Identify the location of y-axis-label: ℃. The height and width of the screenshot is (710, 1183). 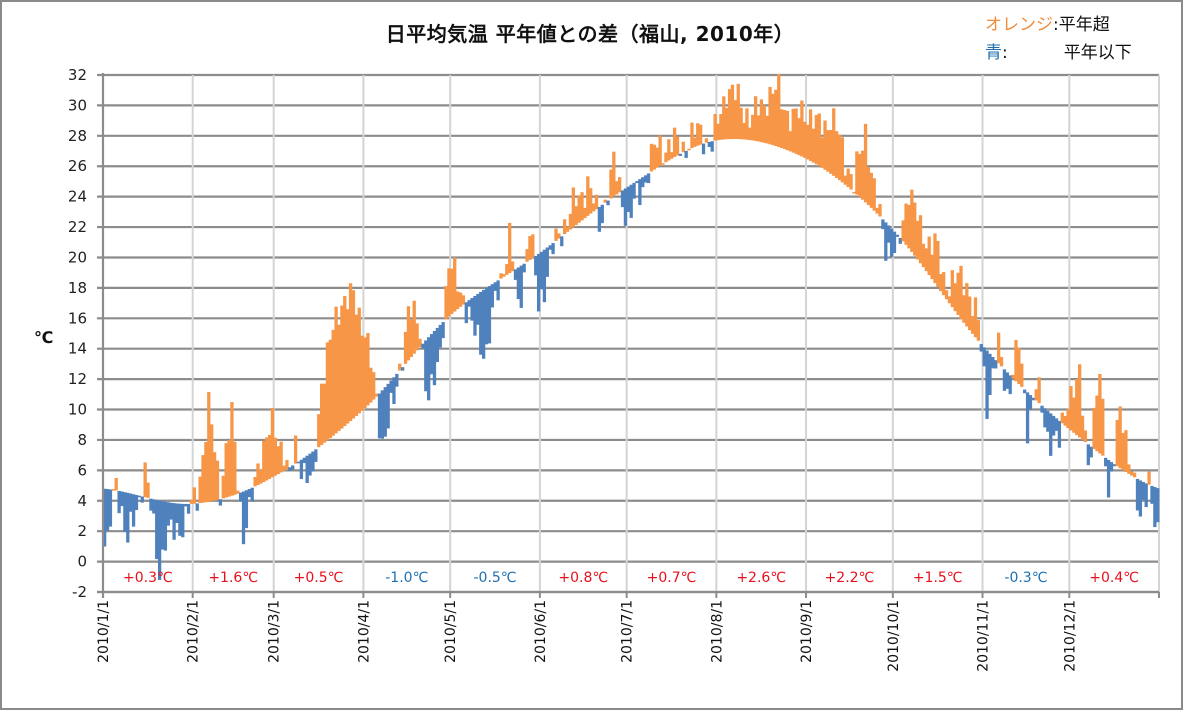
(44, 337).